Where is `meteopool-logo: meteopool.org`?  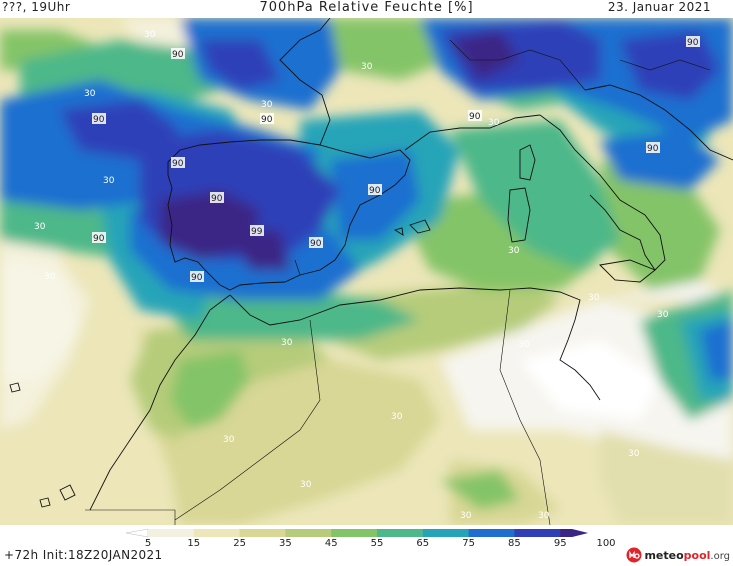 meteopool-logo: meteopool.org is located at coordinates (678, 555).